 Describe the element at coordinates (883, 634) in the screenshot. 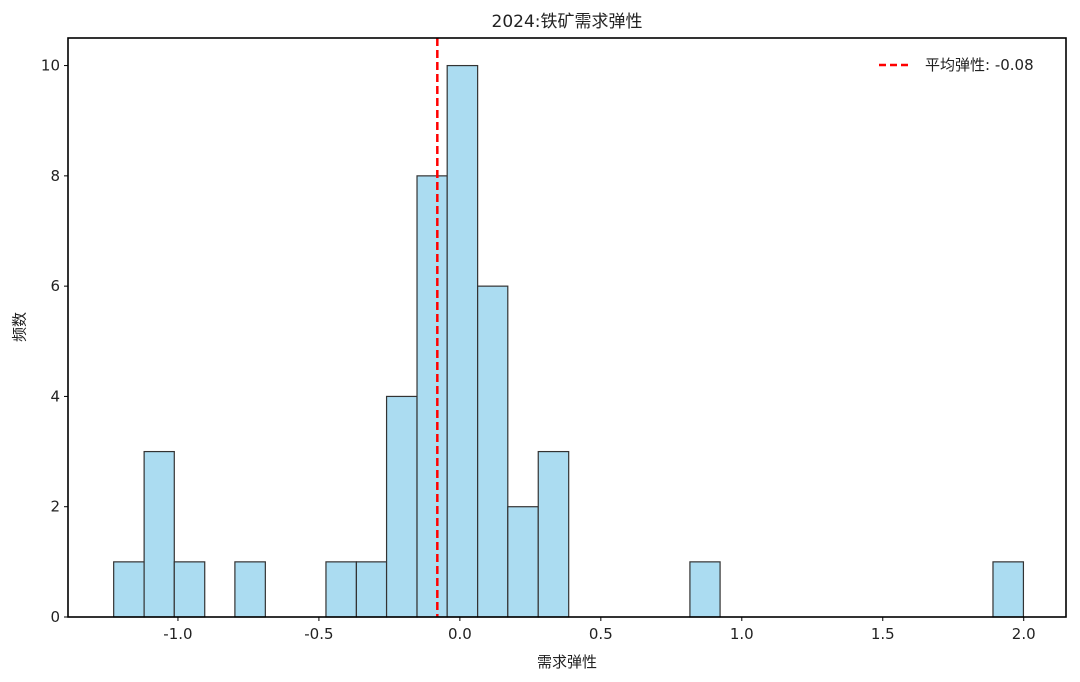

I see `x-tick-label: 1.5` at that location.